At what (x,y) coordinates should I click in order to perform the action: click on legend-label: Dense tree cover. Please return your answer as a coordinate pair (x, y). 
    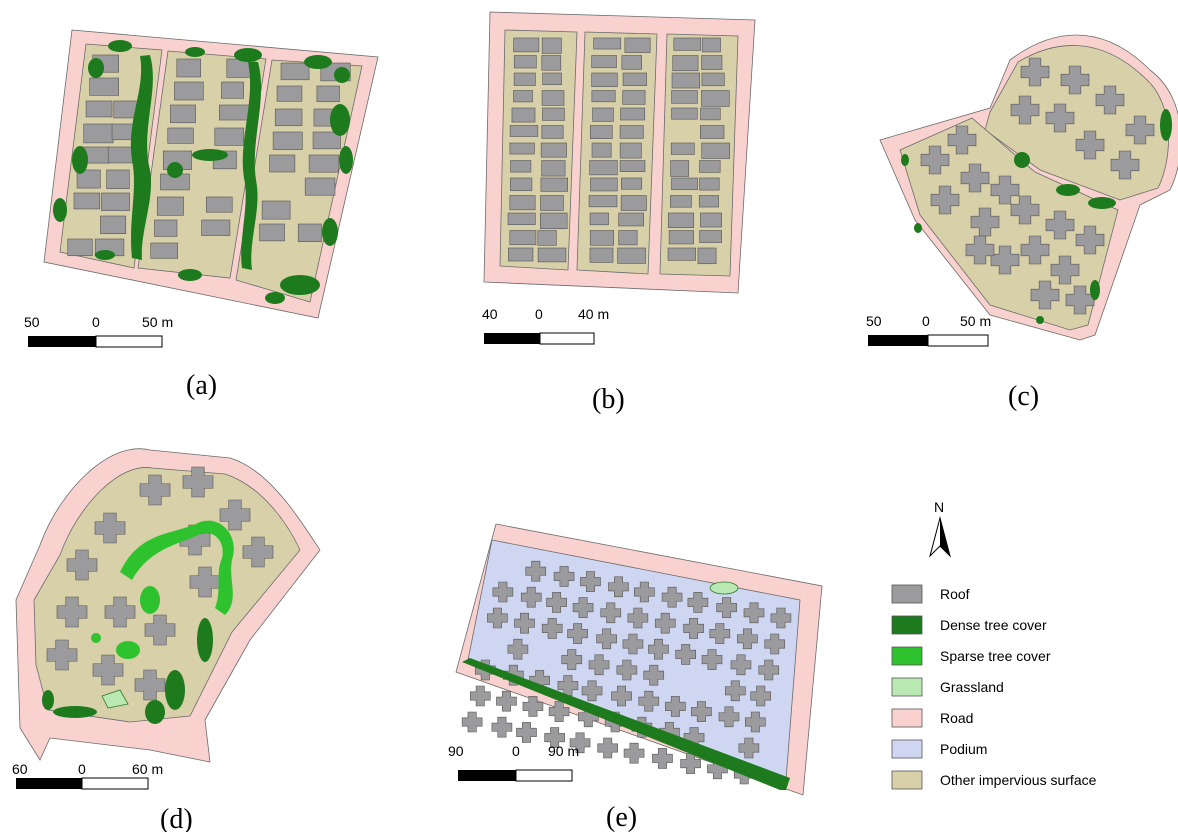
    Looking at the image, I should click on (993, 625).